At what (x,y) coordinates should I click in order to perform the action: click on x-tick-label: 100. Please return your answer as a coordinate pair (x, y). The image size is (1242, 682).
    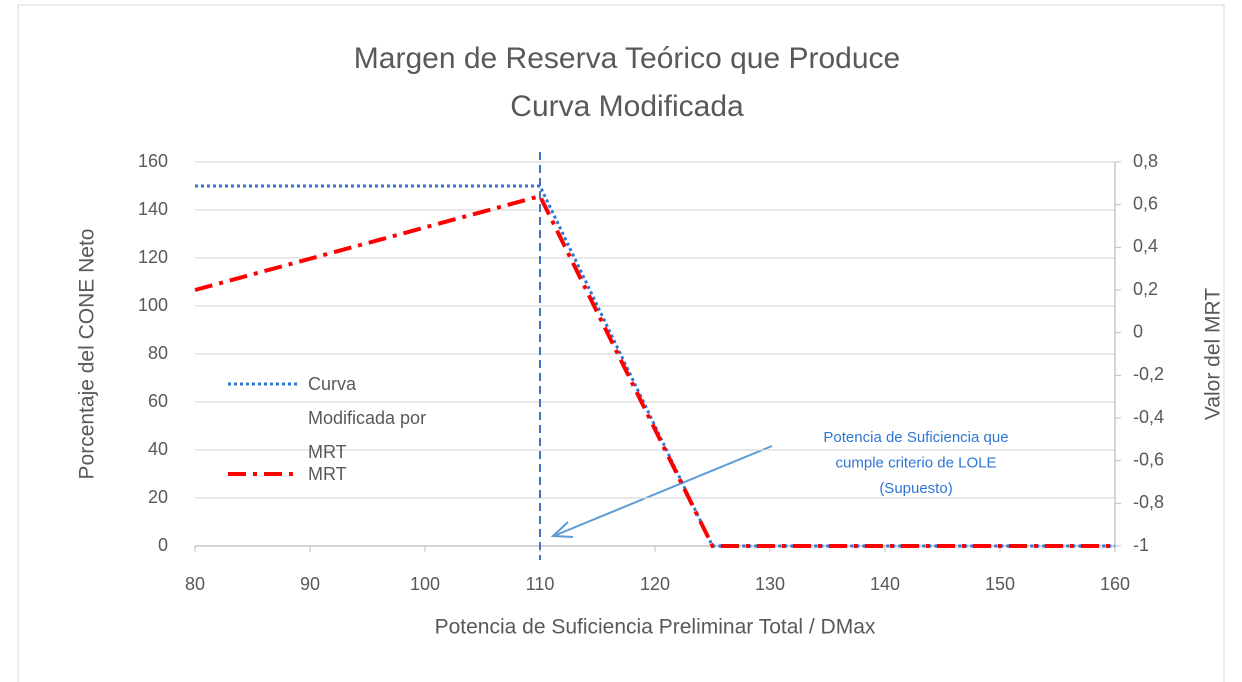
    Looking at the image, I should click on (425, 584).